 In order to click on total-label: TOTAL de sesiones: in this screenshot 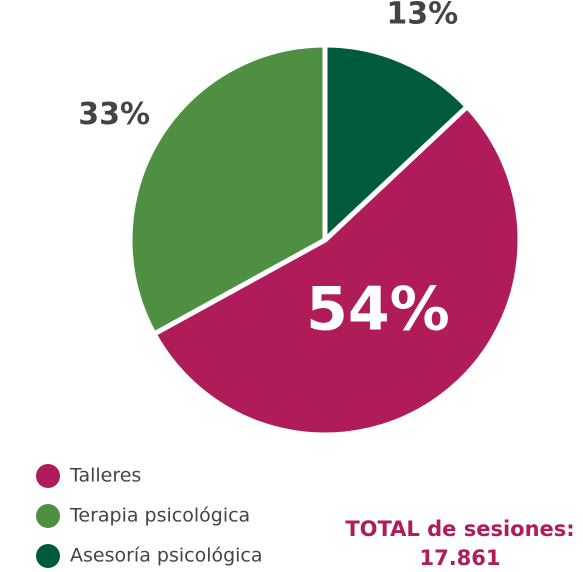, I will do `click(459, 529)`.